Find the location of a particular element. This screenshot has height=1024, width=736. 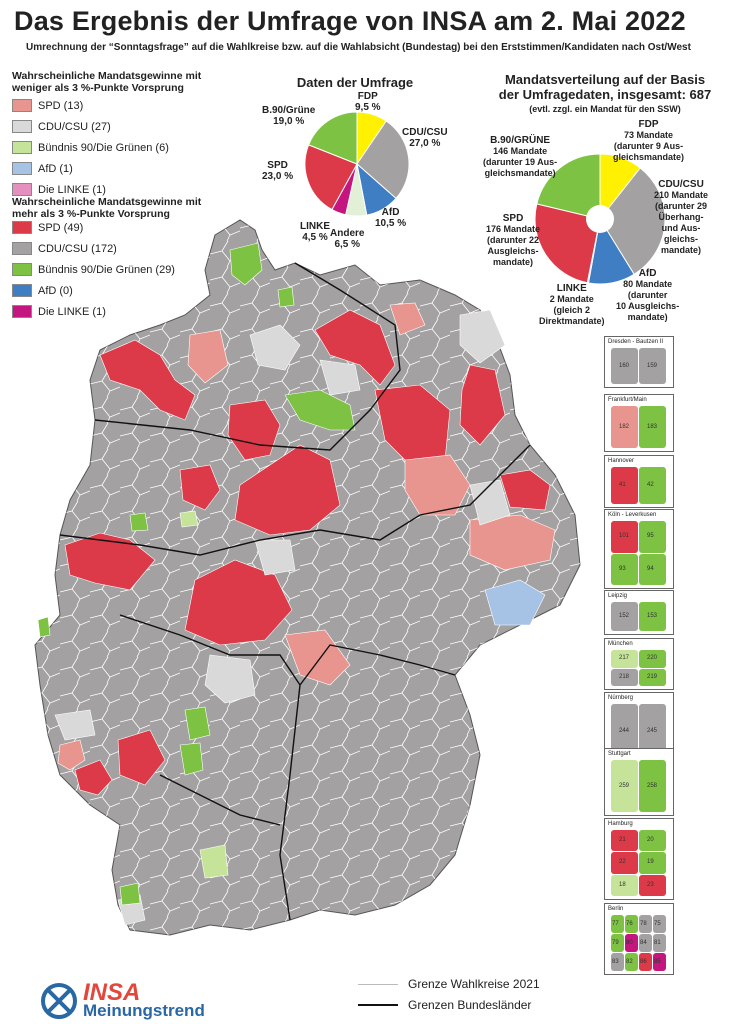

legend-low-label: SPD (13) is located at coordinates (61, 105).